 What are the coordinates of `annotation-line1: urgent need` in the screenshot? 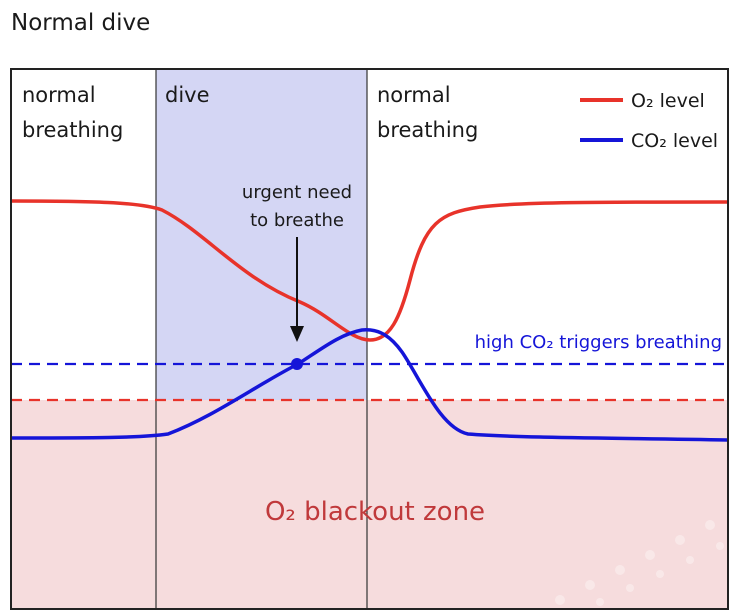 It's located at (297, 192).